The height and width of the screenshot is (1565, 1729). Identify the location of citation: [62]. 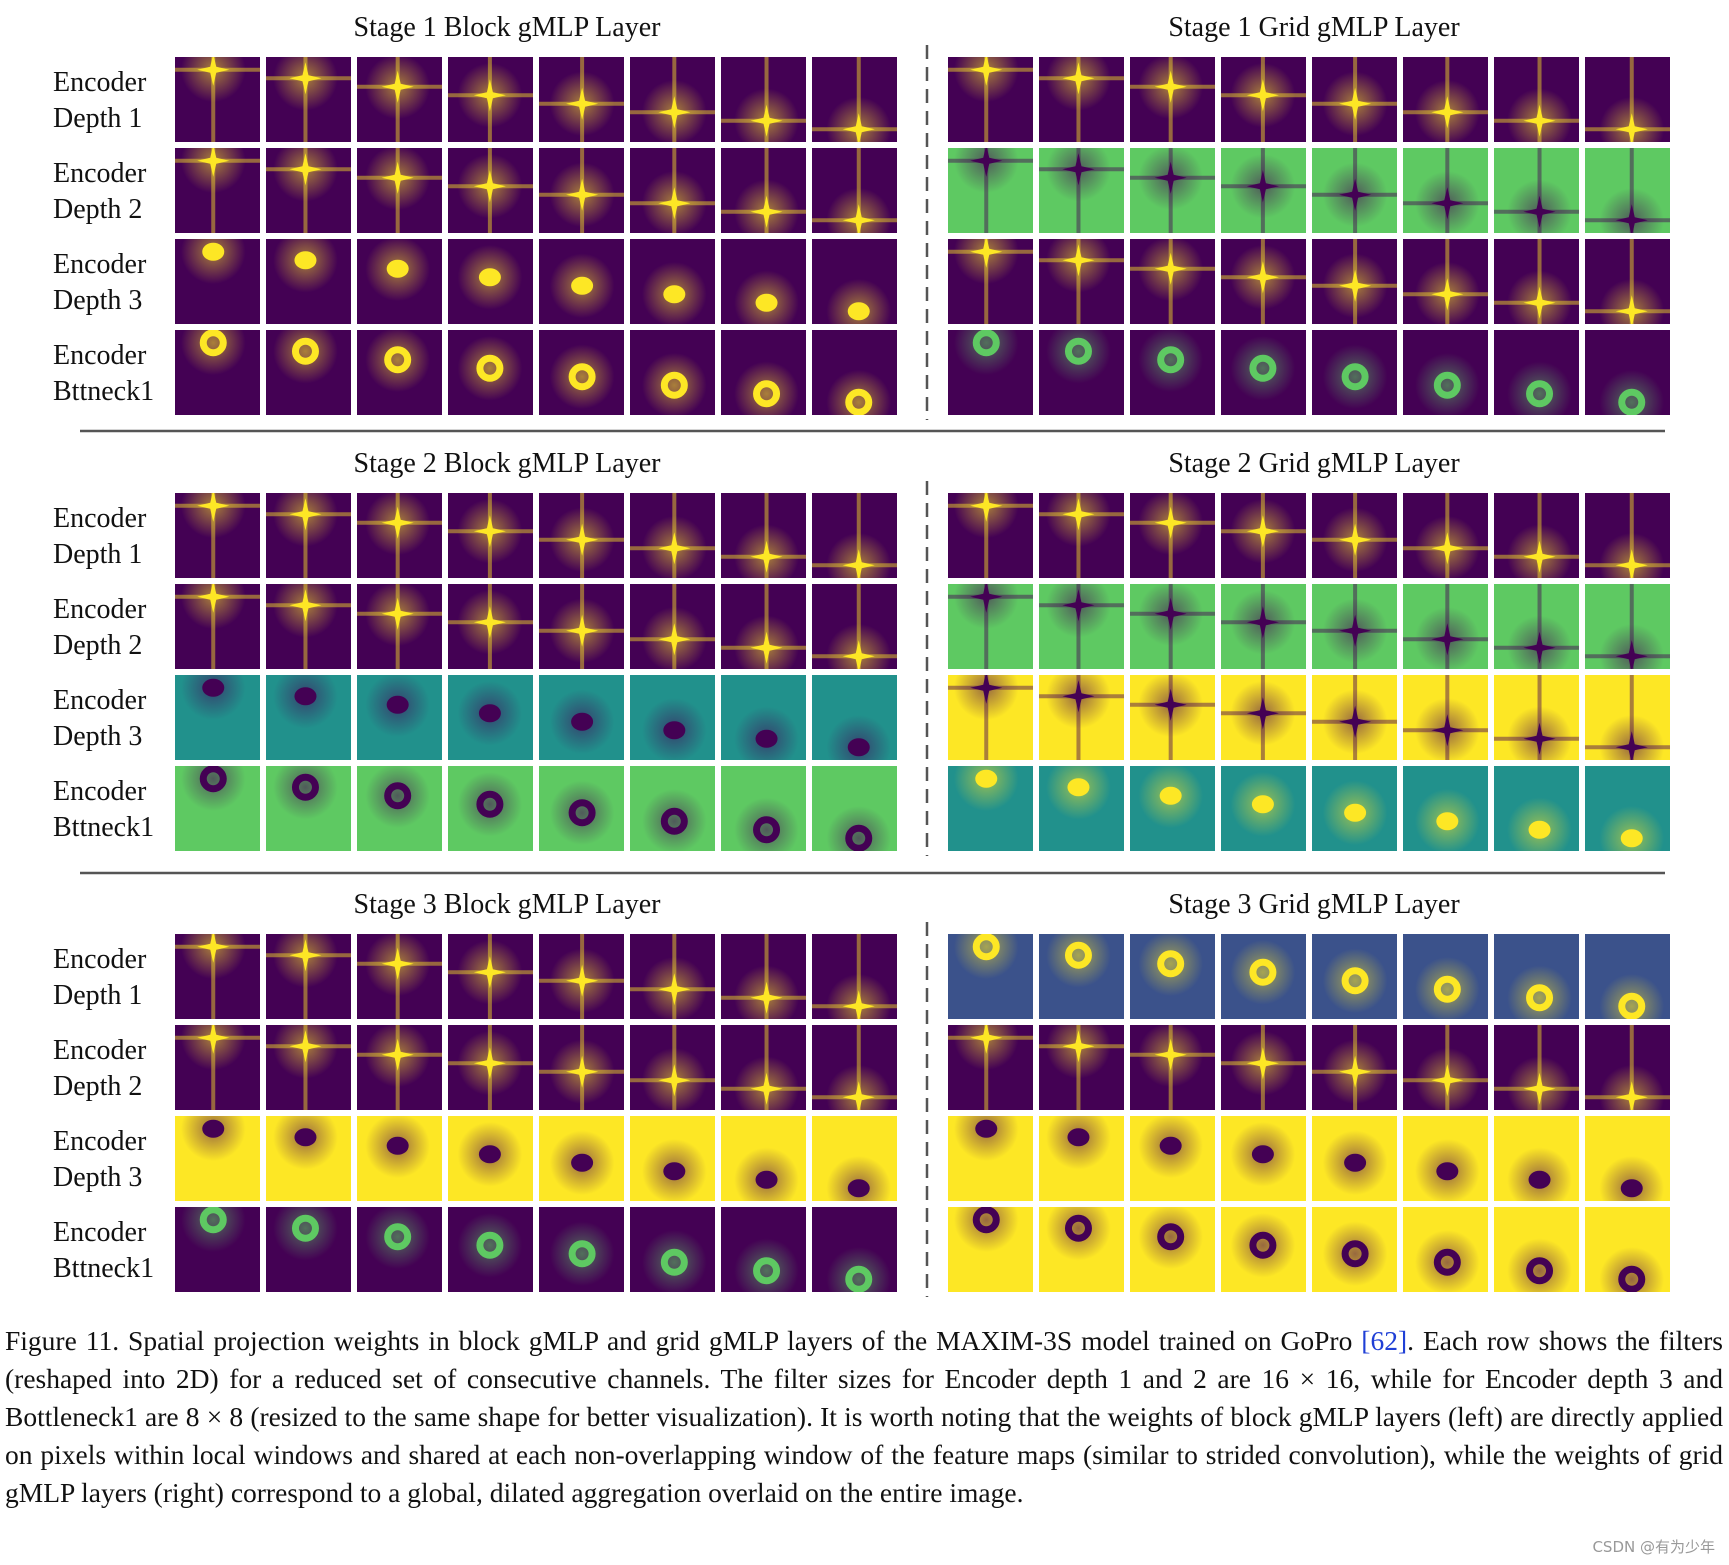
(1384, 1340).